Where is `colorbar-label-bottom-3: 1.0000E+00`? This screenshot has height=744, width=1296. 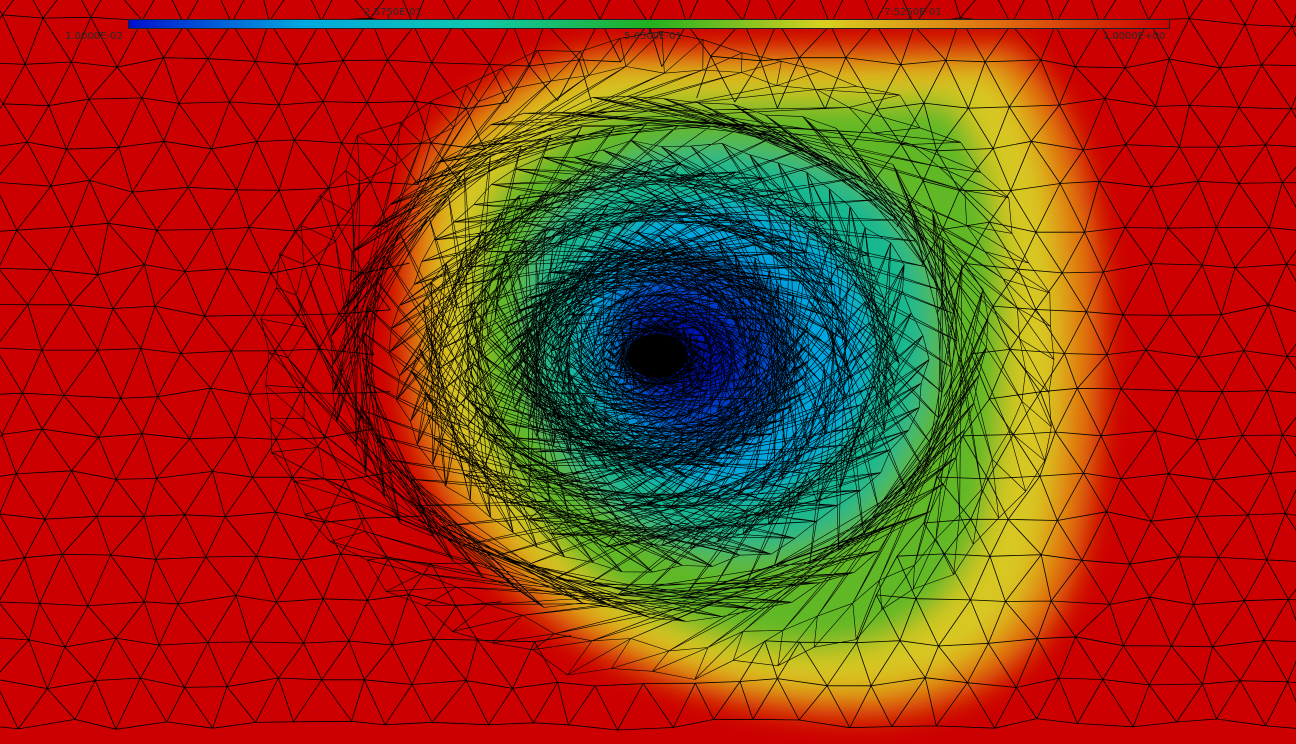
colorbar-label-bottom-3: 1.0000E+00 is located at coordinates (1134, 36).